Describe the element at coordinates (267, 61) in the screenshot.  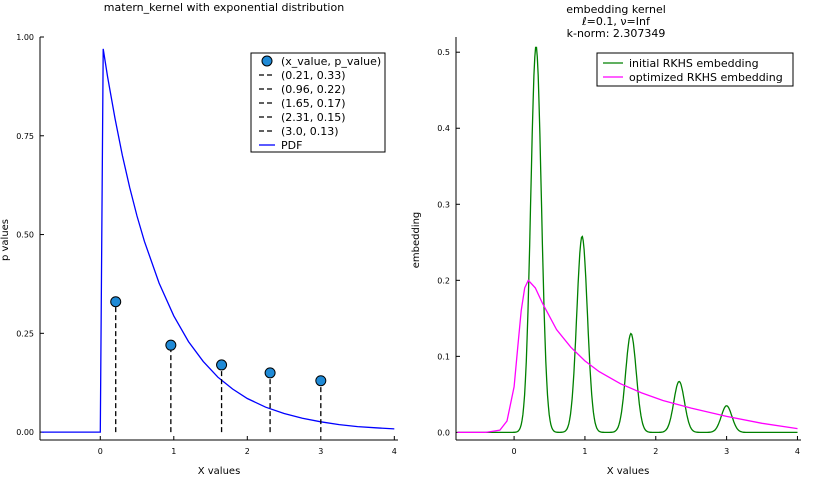
I see `legend-marker-points` at that location.